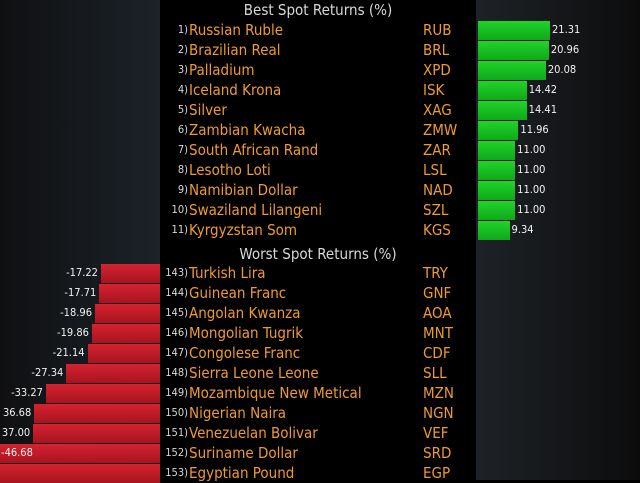 This screenshot has width=640, height=483. I want to click on best-rank: 10), so click(179, 209).